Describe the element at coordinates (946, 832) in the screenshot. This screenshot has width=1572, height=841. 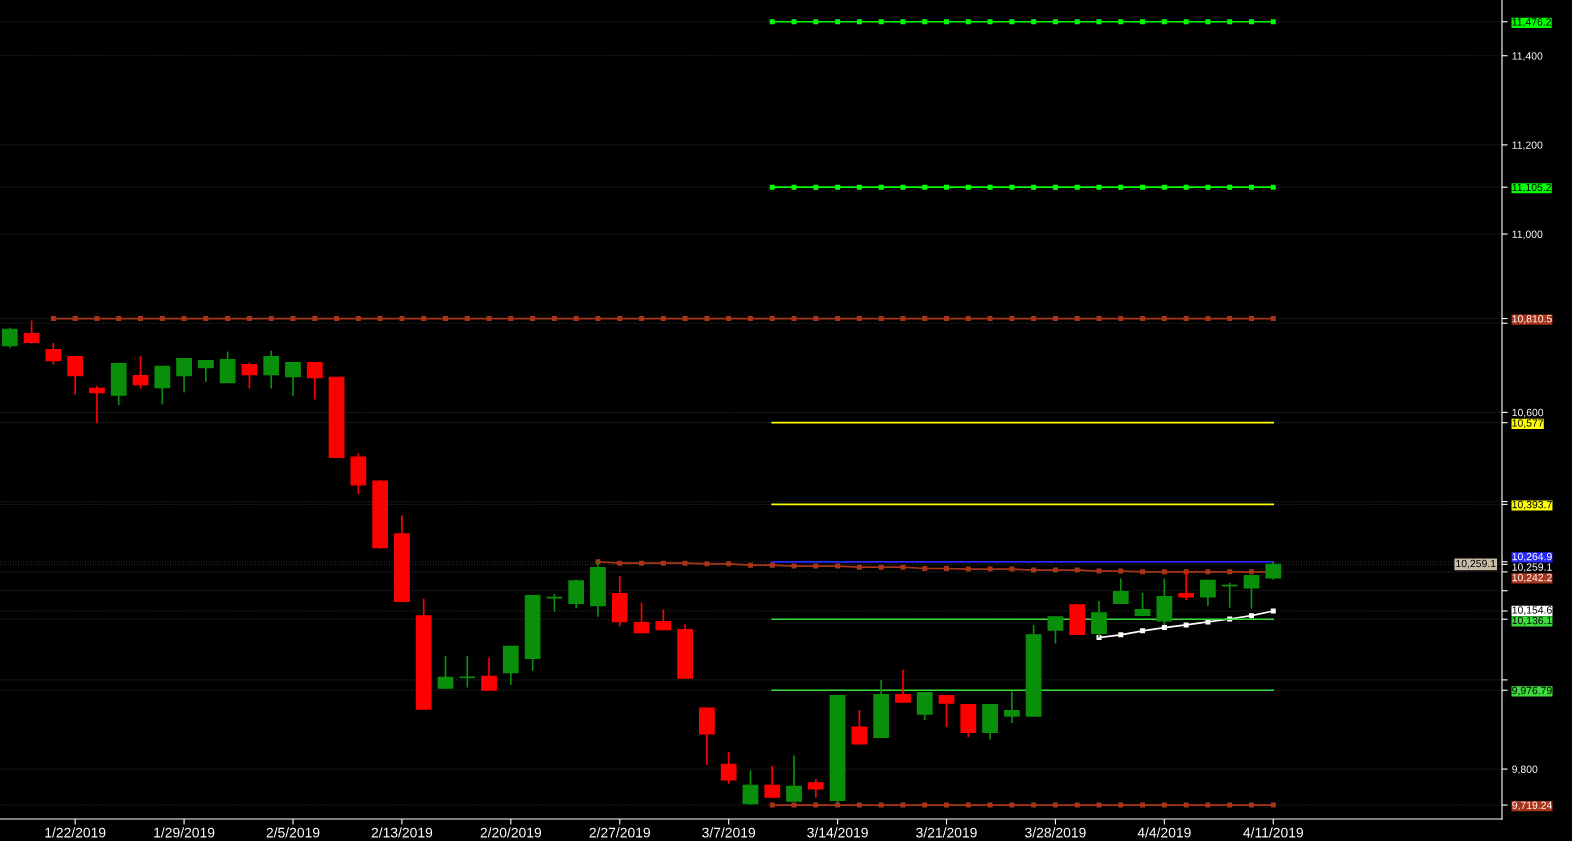
I see `x-tick-label: 3/21/2019` at that location.